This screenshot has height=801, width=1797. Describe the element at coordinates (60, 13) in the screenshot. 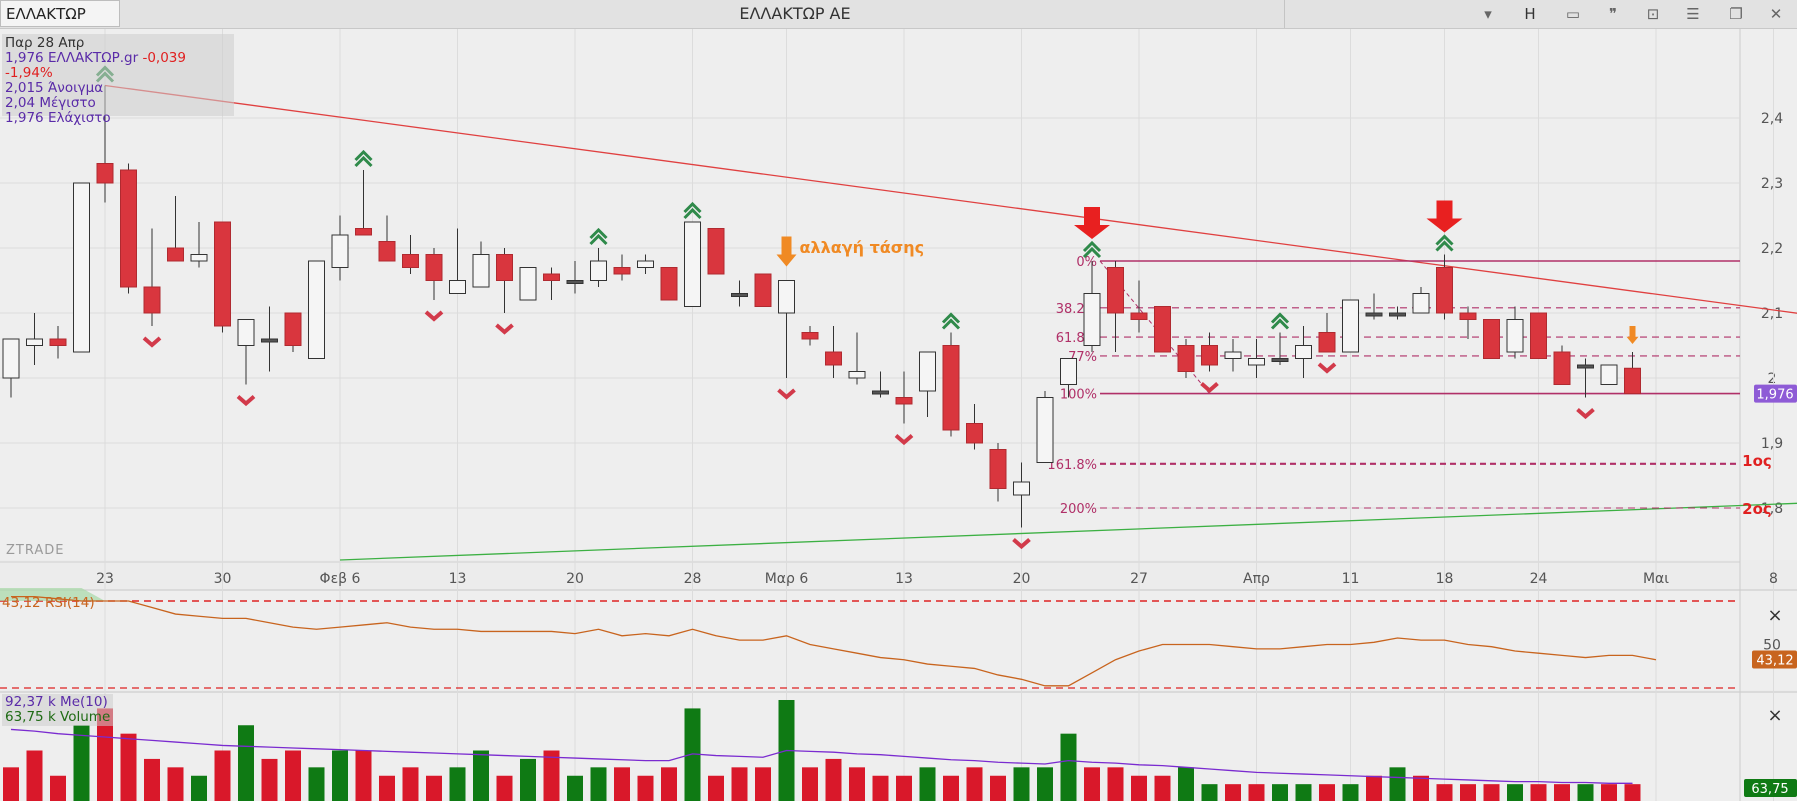

I see `symbol-input: ΕΛΛΑΚΤΩΡ` at that location.